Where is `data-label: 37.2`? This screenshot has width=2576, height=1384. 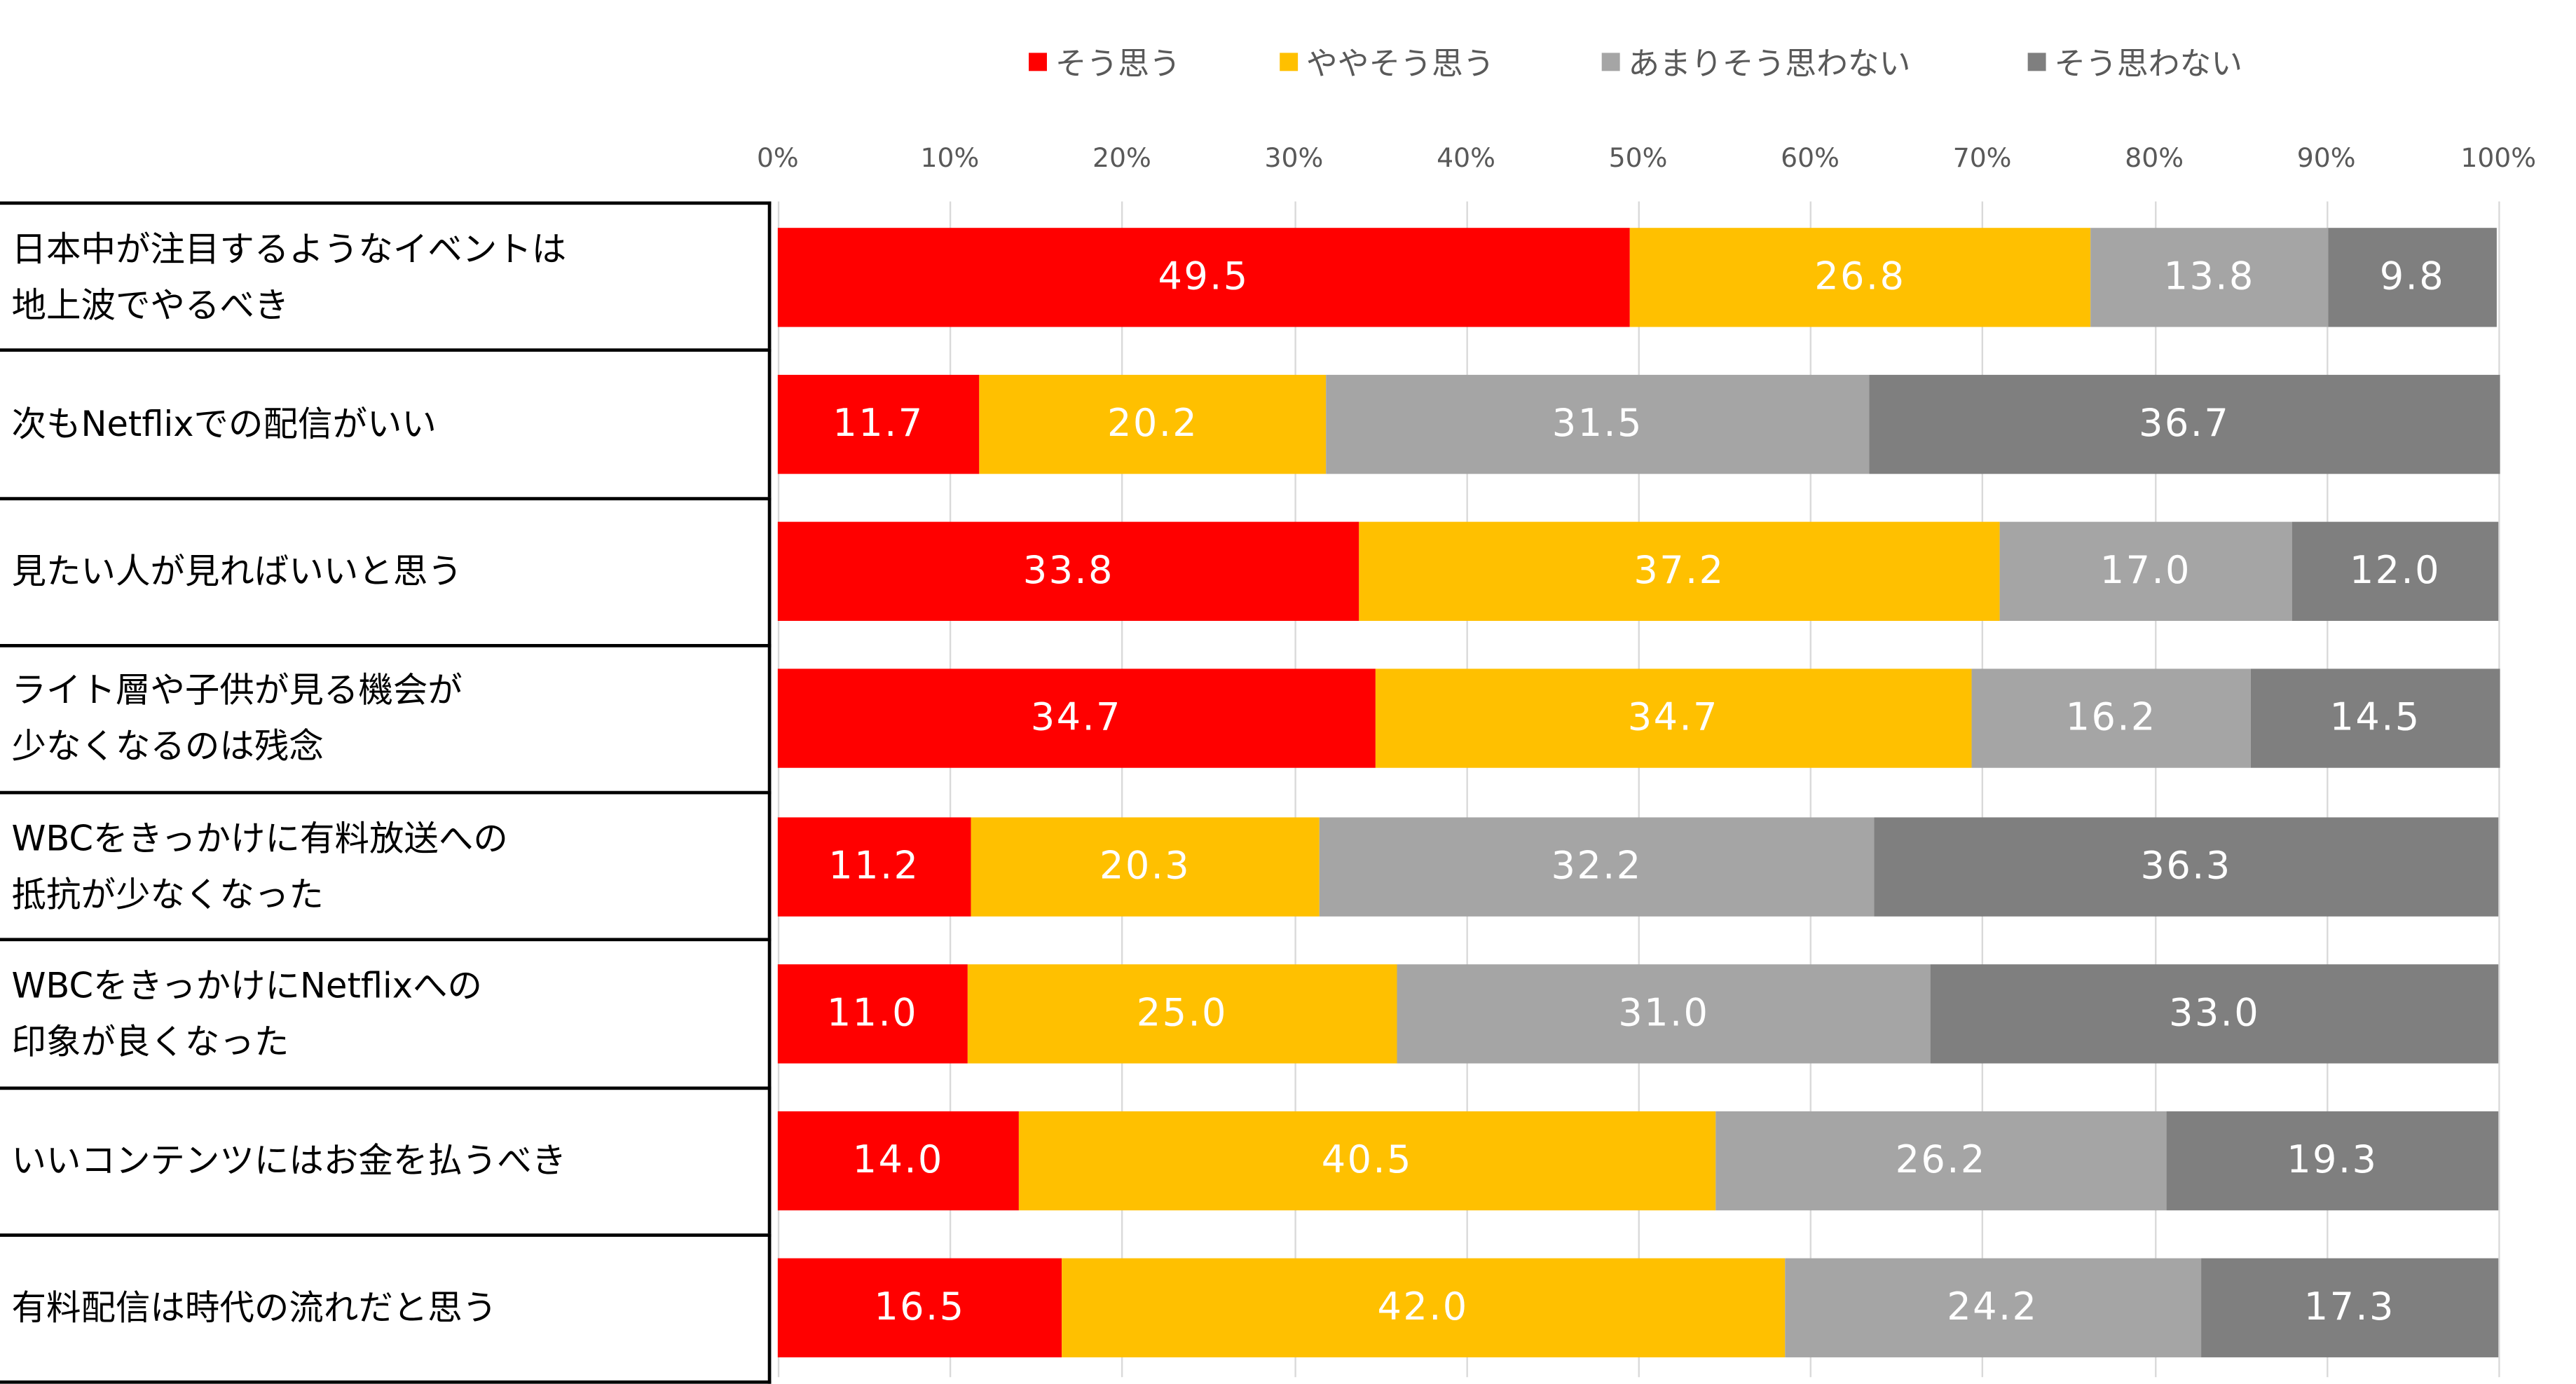 data-label: 37.2 is located at coordinates (1679, 571).